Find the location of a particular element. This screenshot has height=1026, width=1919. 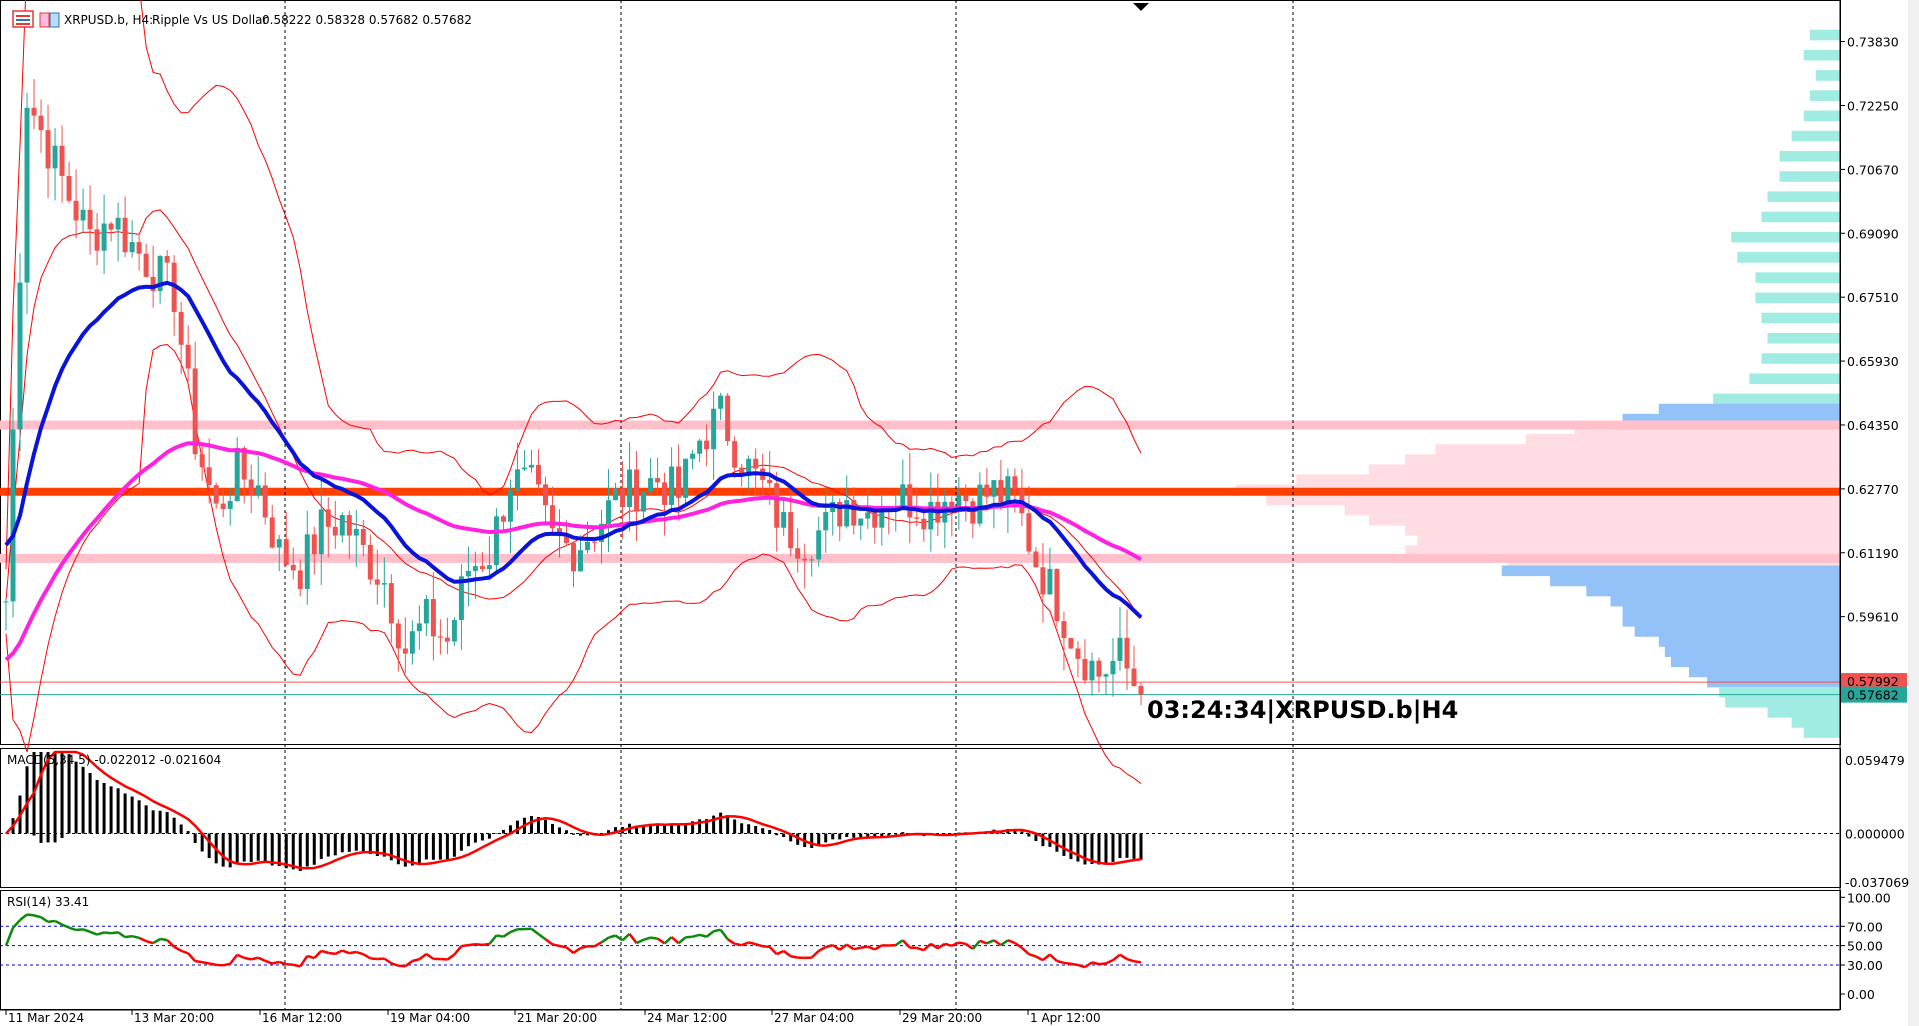

symbol-description: Ripple Vs US Dollar is located at coordinates (210, 20).